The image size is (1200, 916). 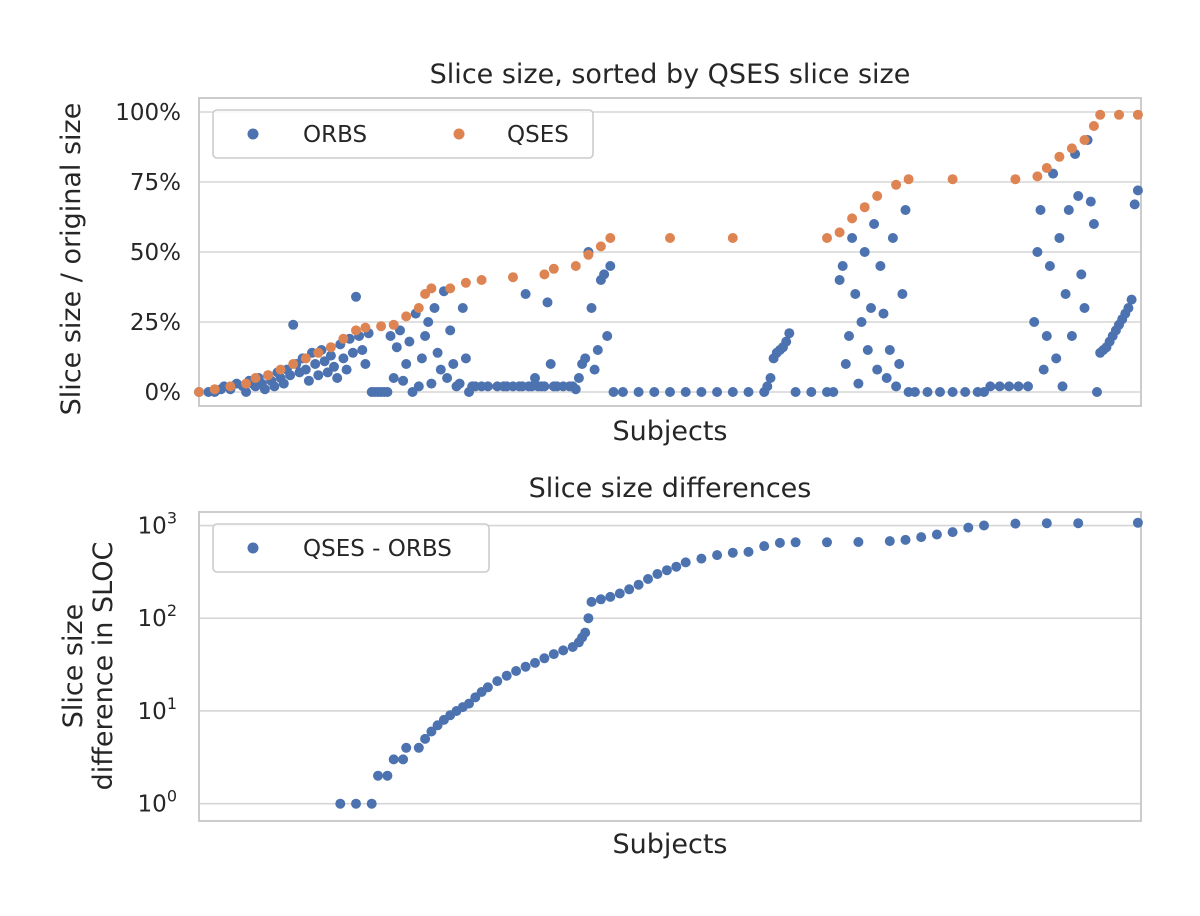 I want to click on top-panel-y-axis-label: Slice size / original size, so click(x=71, y=259).